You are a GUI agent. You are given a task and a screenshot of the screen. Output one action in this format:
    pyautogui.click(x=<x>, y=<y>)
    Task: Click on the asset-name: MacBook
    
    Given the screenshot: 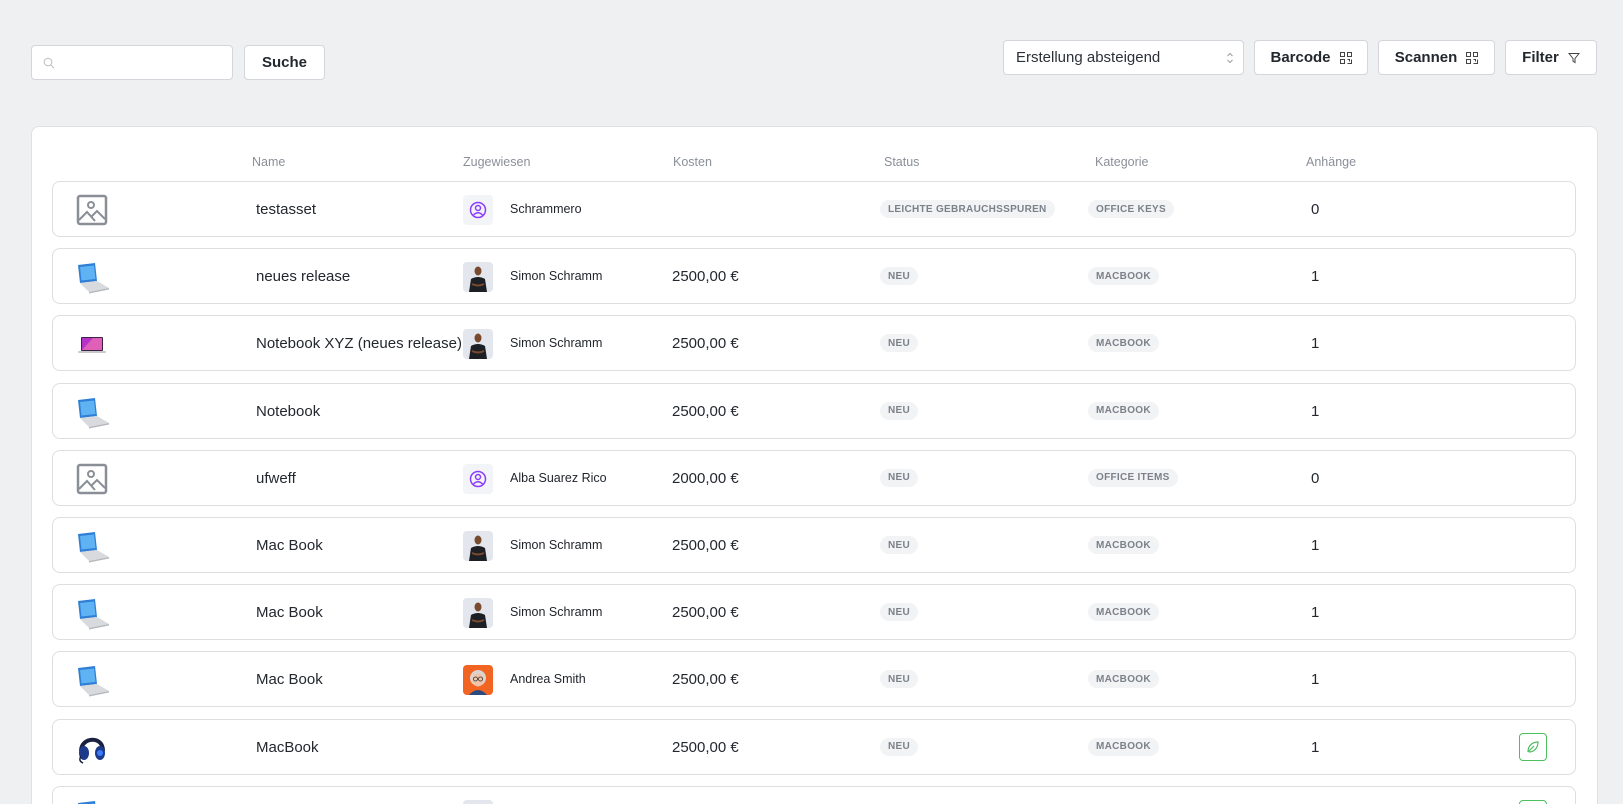 What is the action you would take?
    pyautogui.click(x=287, y=747)
    